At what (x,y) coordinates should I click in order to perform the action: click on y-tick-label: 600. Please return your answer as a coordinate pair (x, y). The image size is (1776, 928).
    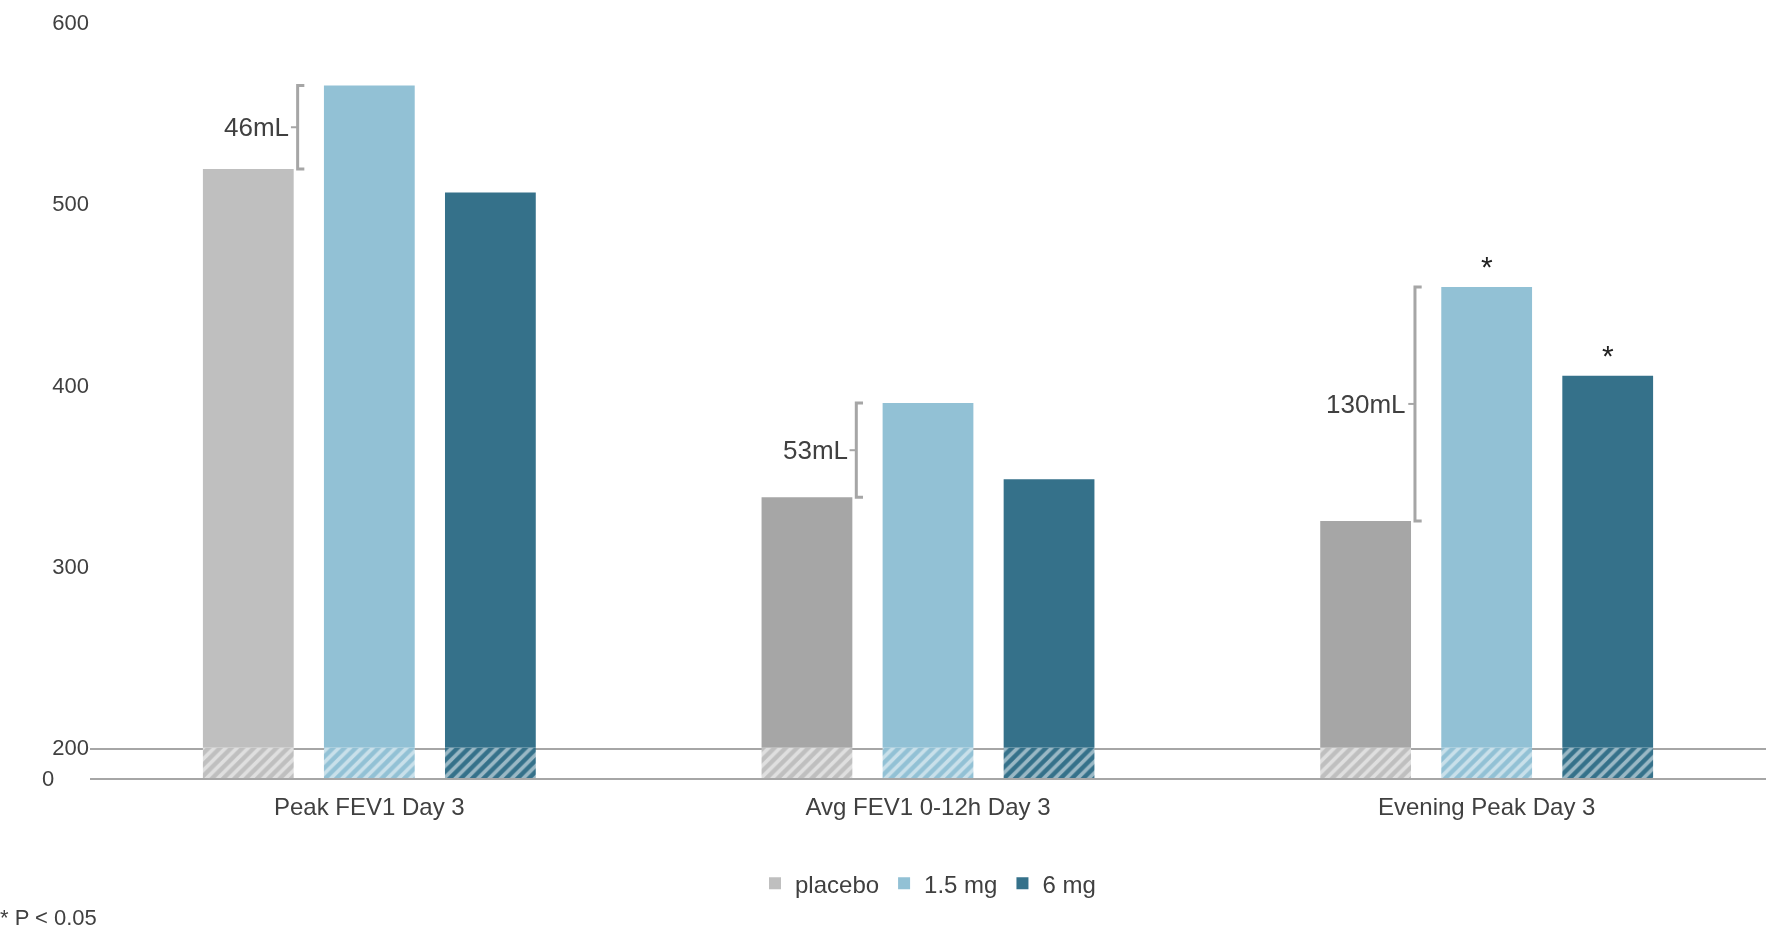
    Looking at the image, I should click on (70, 22).